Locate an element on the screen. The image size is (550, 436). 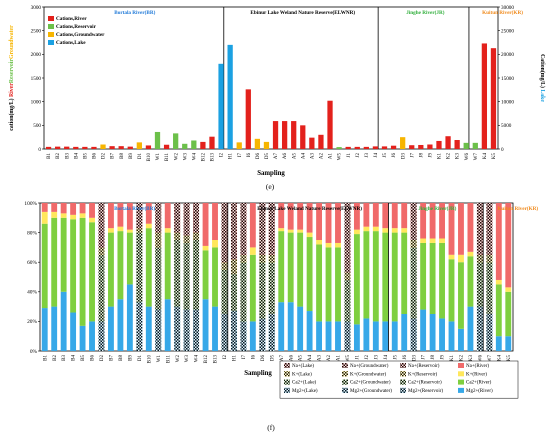
ytick-label-right: 0 is located at coordinates (502, 150).